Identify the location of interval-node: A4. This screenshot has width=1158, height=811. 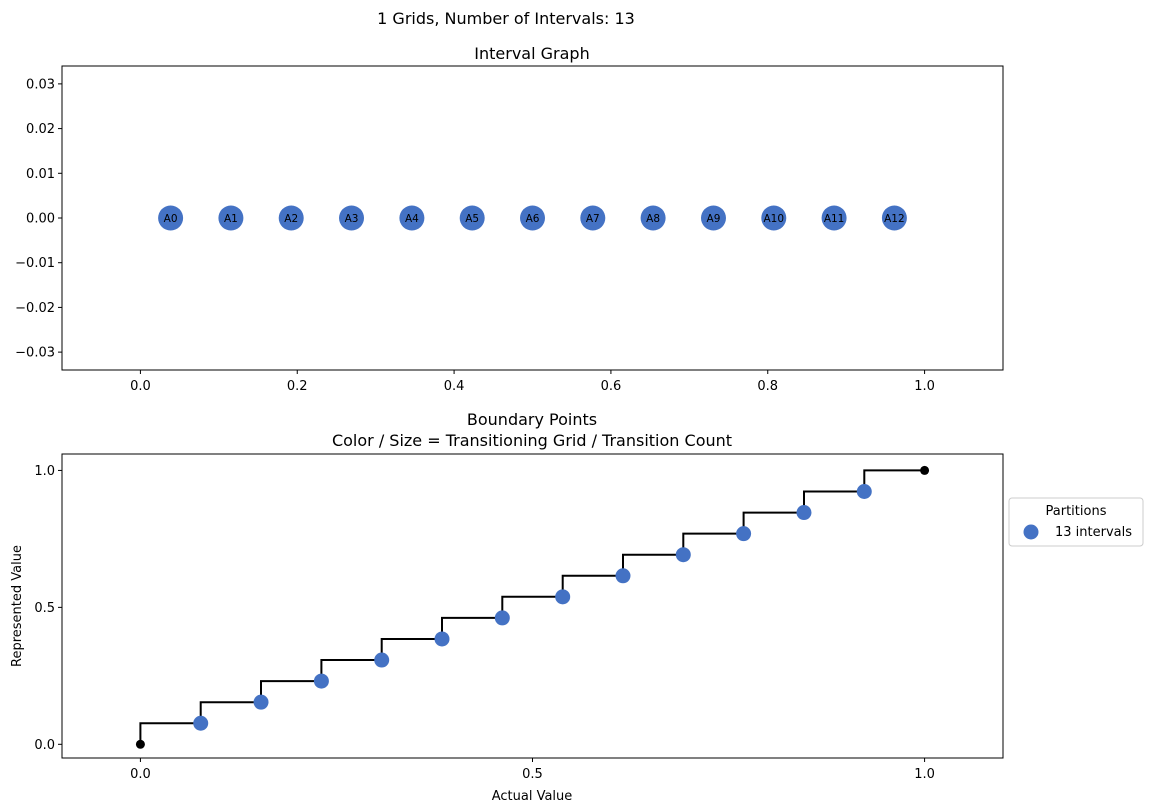
(412, 218).